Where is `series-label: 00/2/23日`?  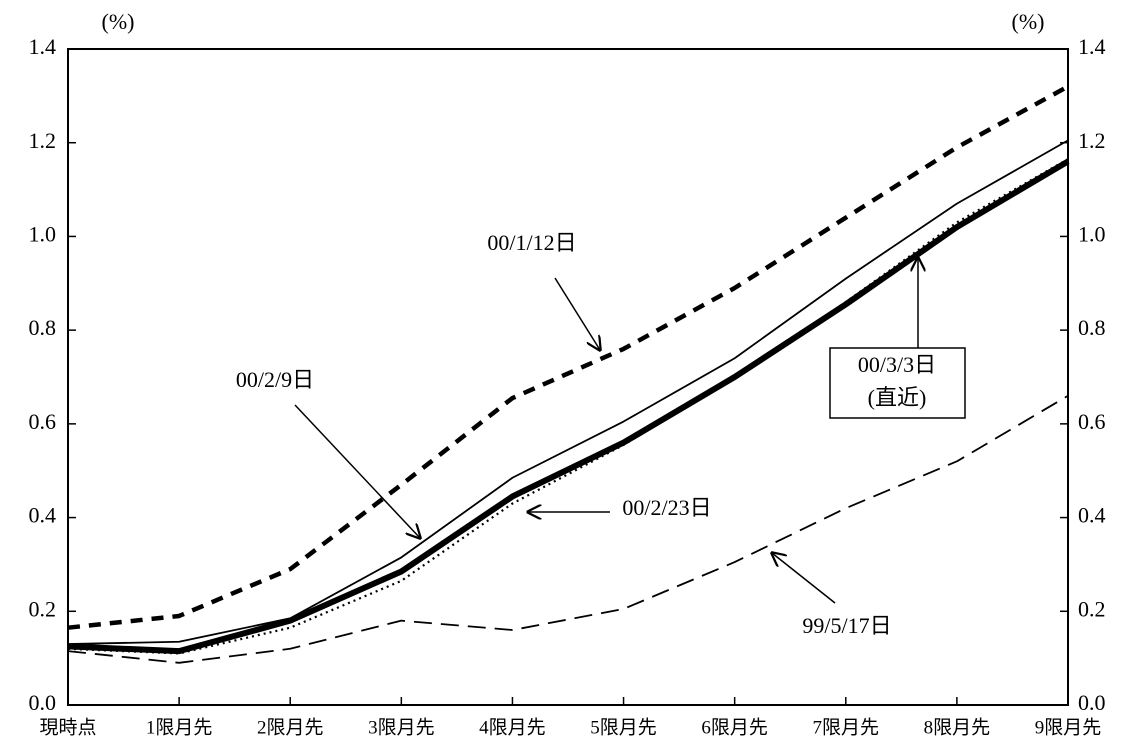 series-label: 00/2/23日 is located at coordinates (666, 507).